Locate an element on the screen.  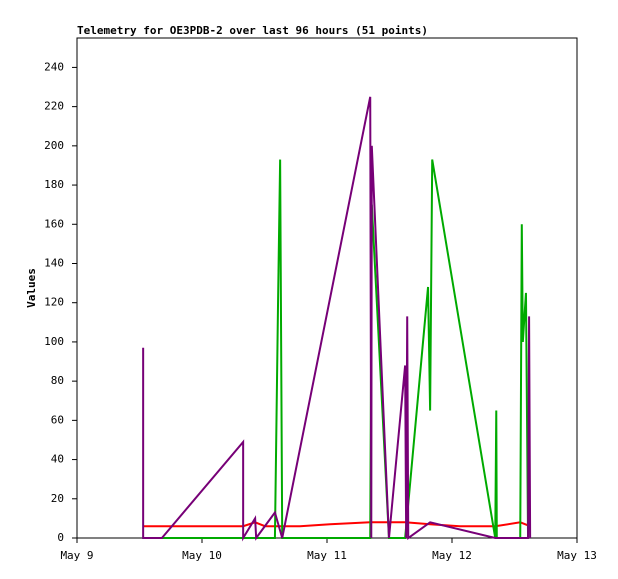
y-tick-label: 100 is located at coordinates (54, 341).